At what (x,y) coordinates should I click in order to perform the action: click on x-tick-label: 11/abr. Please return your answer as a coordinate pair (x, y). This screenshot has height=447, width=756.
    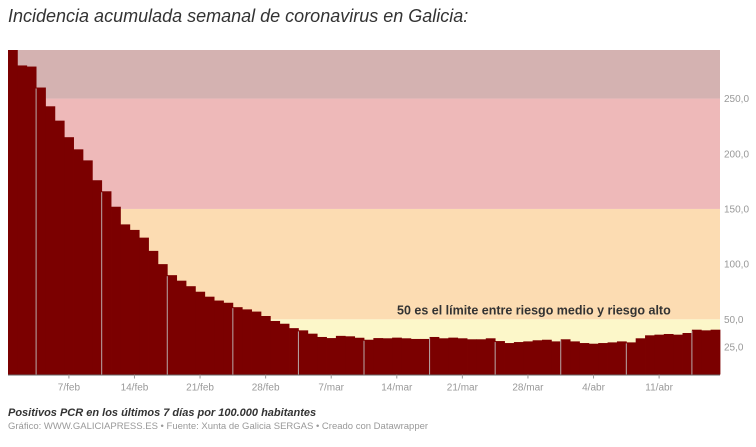
    Looking at the image, I should click on (659, 388).